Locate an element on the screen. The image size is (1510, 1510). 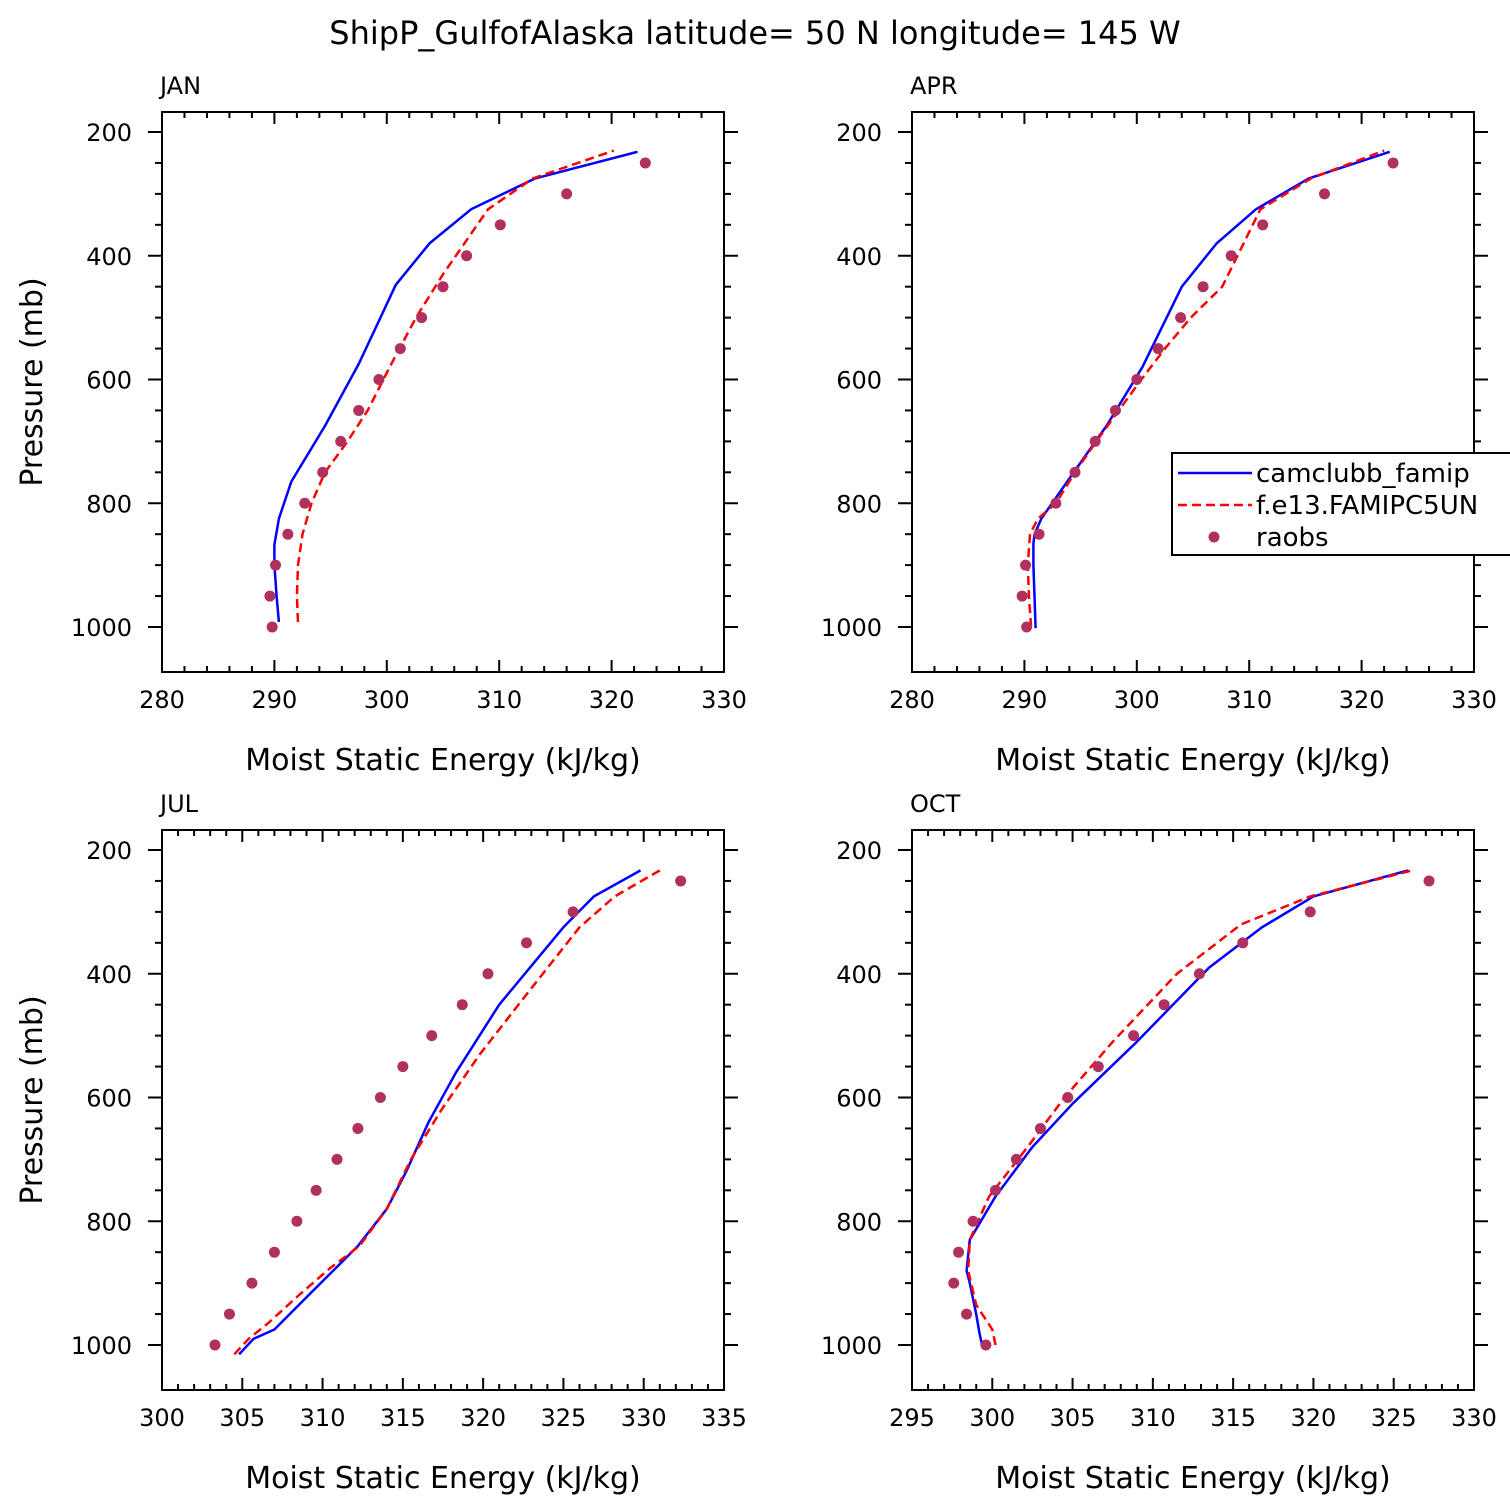
y-tick-label: 1000 is located at coordinates (851, 1346).